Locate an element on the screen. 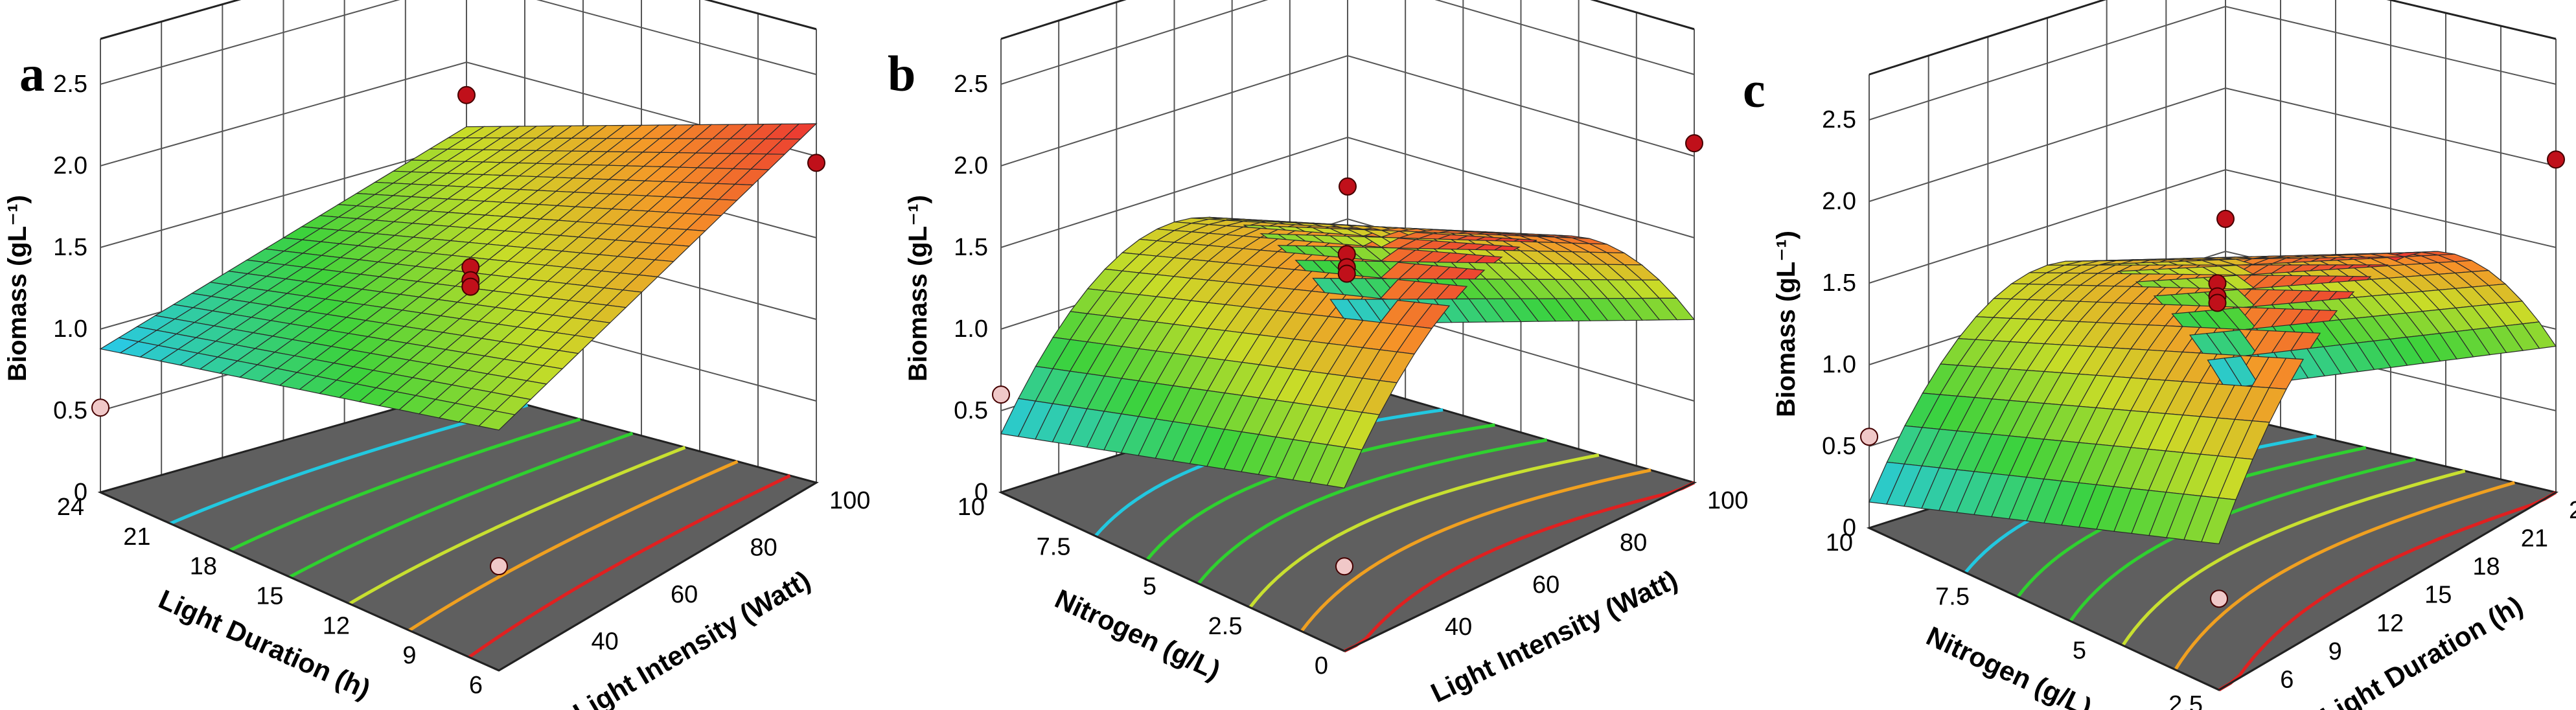 Image resolution: width=2576 pixels, height=710 pixels. x-tick-label: 24 is located at coordinates (2572, 510).